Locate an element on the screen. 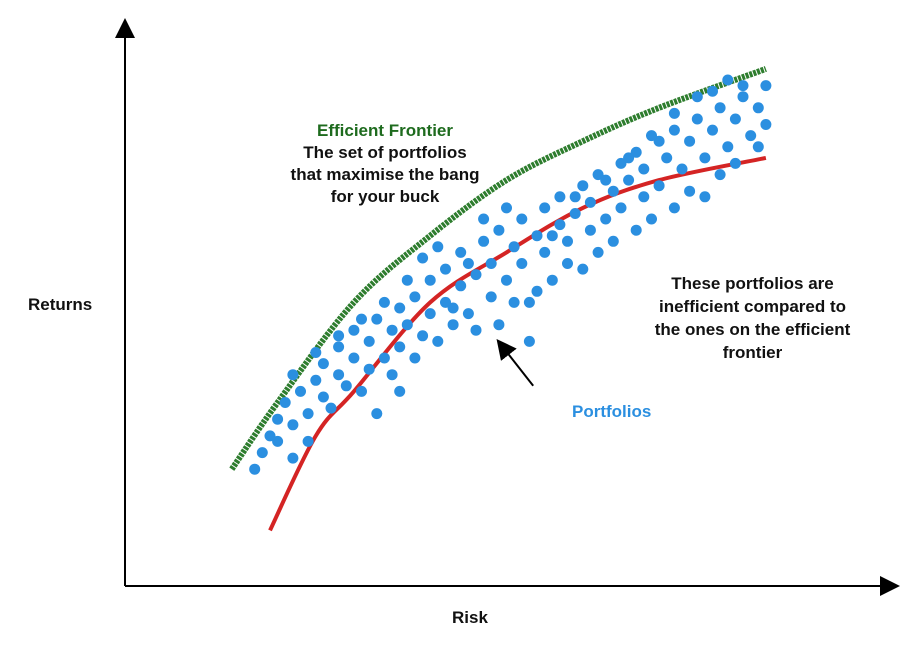 The image size is (904, 648). portfolios-arrow is located at coordinates (515, 363).